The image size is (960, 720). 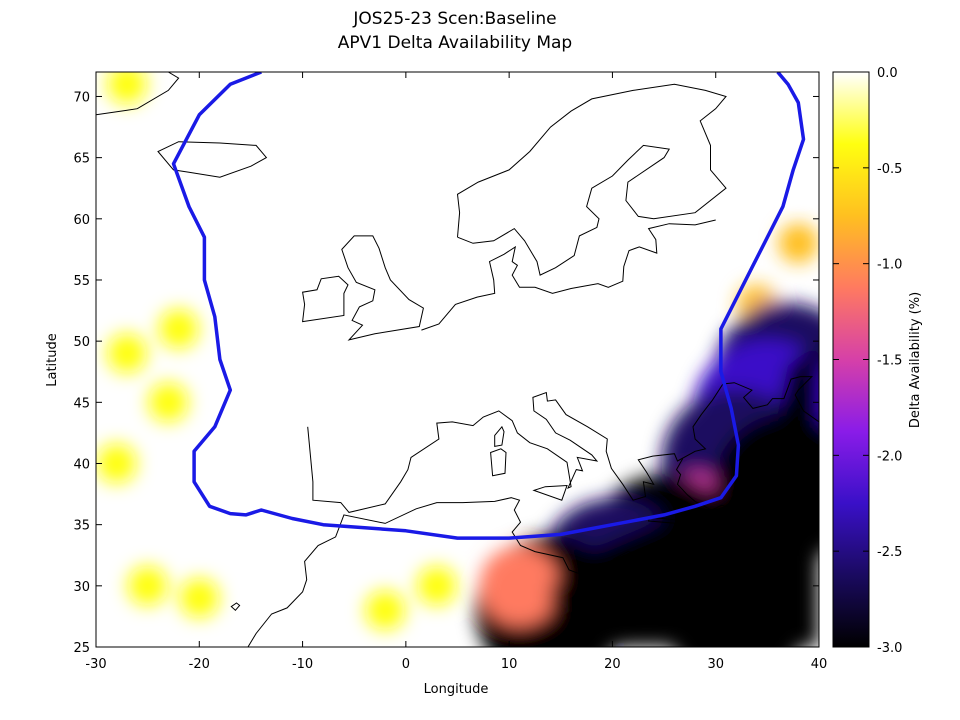 What do you see at coordinates (889, 265) in the screenshot?
I see `colorbar-tick-label: -1.0` at bounding box center [889, 265].